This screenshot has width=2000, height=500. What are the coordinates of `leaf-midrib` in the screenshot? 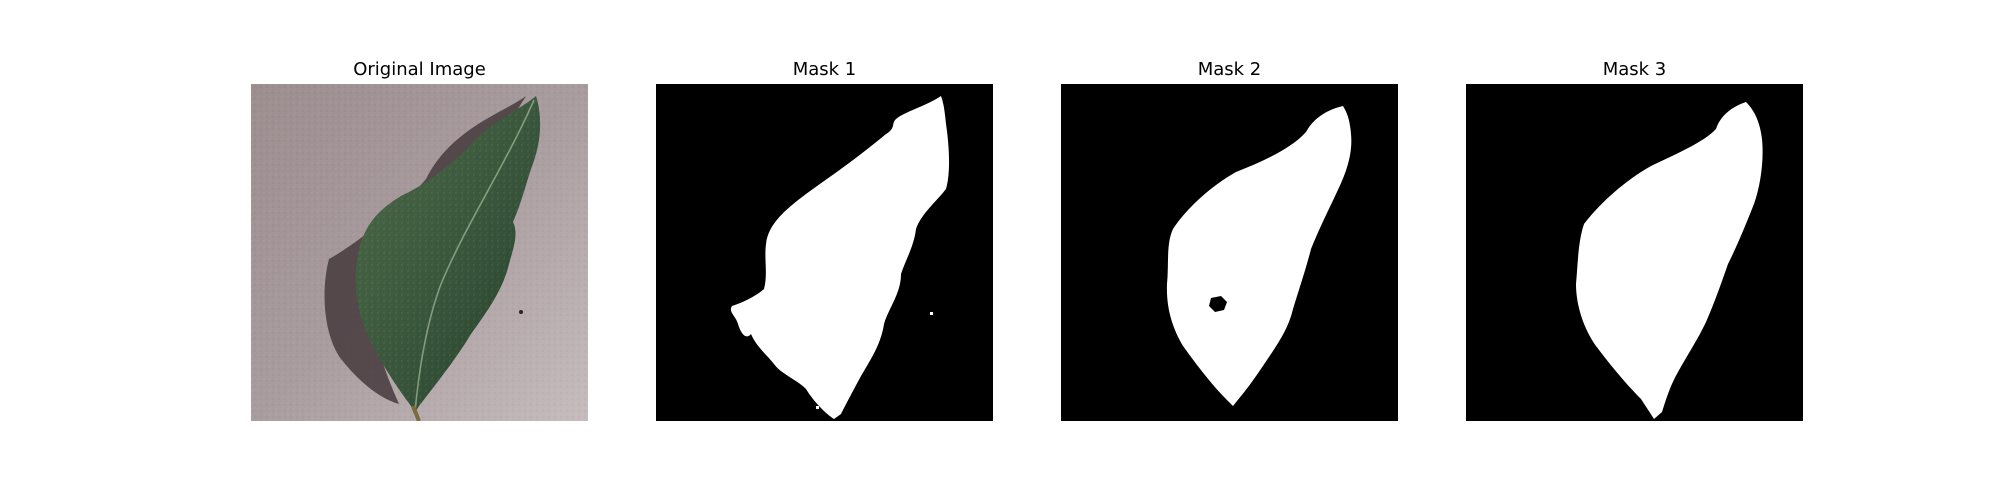 It's located at (474, 256).